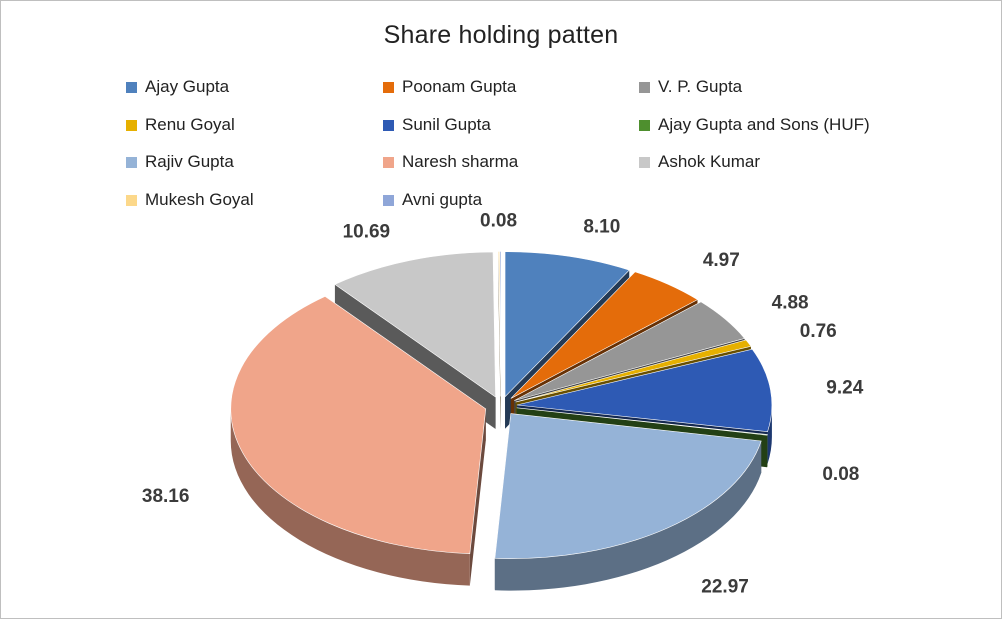 This screenshot has height=619, width=1002. I want to click on legend-item: Ashok Kumar, so click(699, 162).